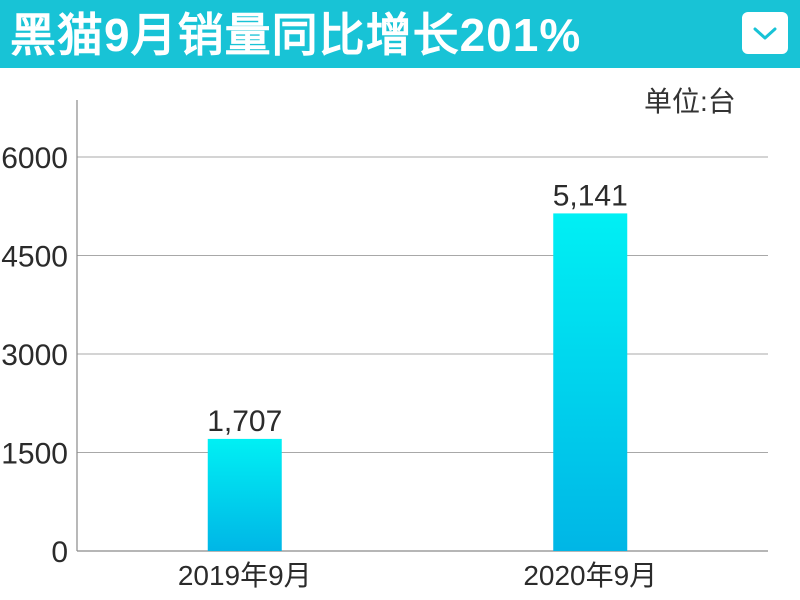 The width and height of the screenshot is (800, 600). What do you see at coordinates (244, 421) in the screenshot?
I see `bar-value-label: 1,707` at bounding box center [244, 421].